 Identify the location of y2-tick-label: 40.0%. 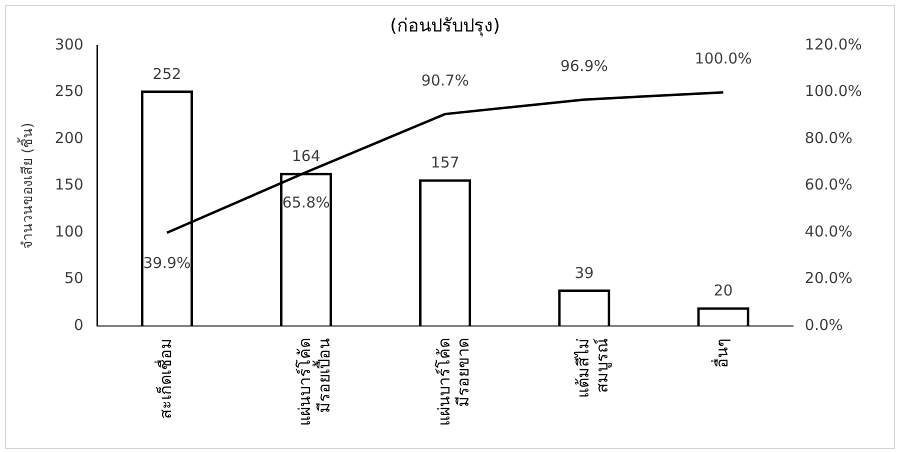
(828, 231).